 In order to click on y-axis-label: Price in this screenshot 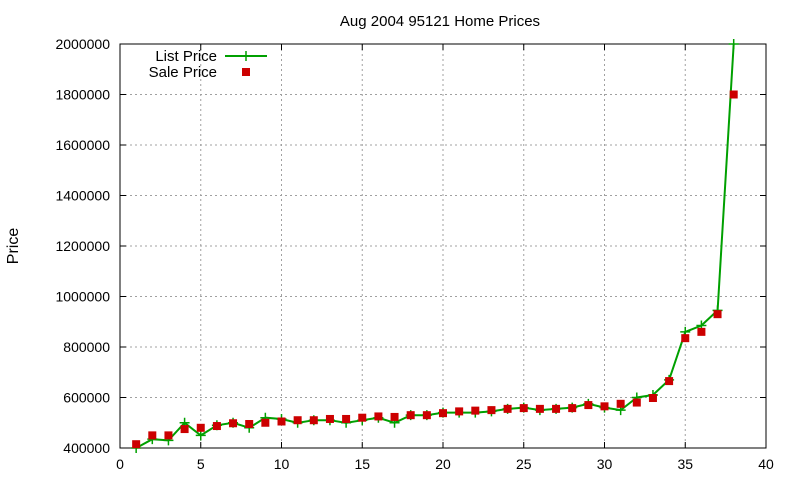, I will do `click(13, 246)`.